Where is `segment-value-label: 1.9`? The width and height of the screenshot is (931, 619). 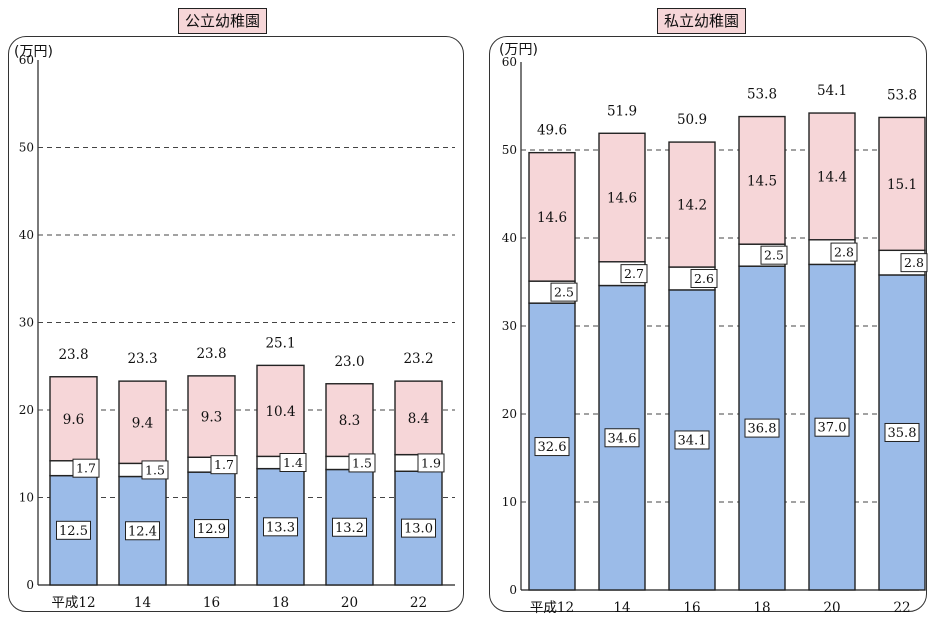 segment-value-label: 1.9 is located at coordinates (431, 462).